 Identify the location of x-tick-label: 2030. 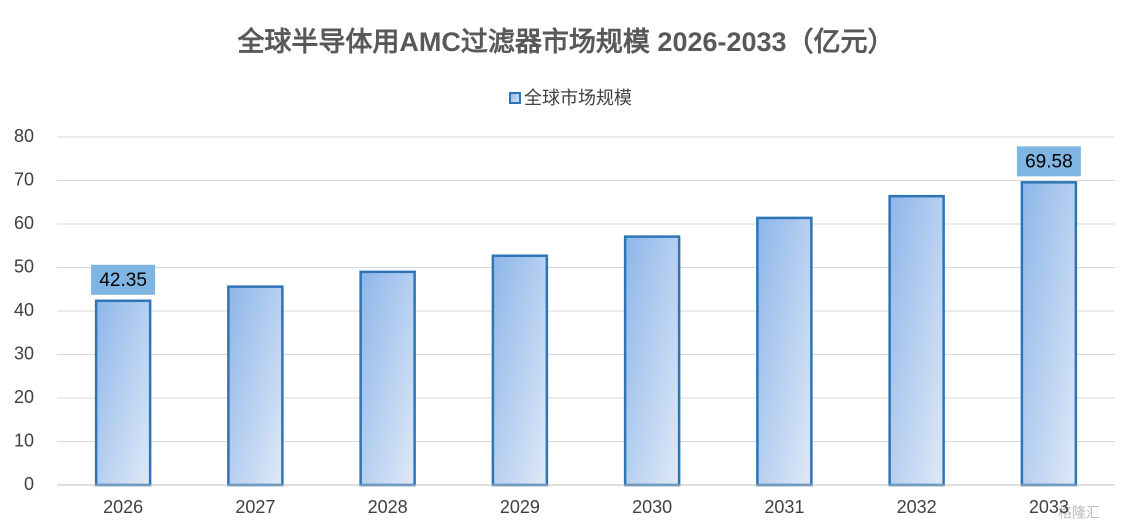
(652, 507).